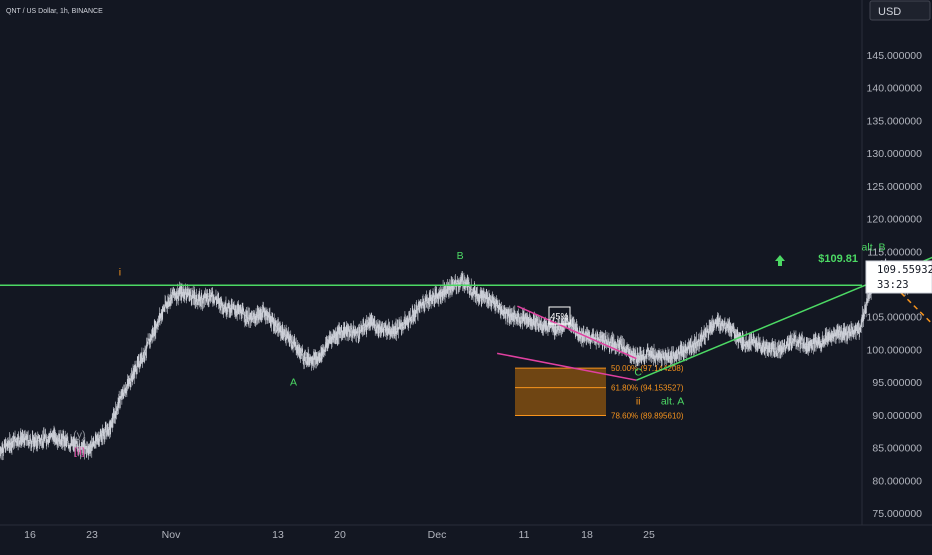  Describe the element at coordinates (647, 416) in the screenshot. I see `fib-level-label: 78.60% (89.895610)` at that location.